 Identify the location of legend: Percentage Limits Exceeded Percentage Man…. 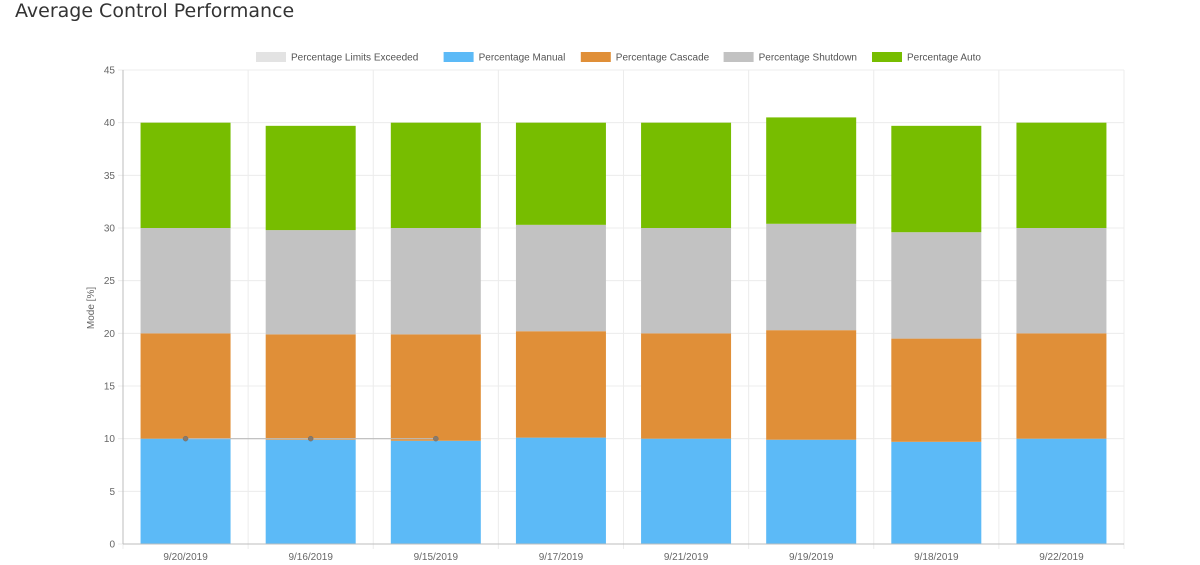
(618, 58).